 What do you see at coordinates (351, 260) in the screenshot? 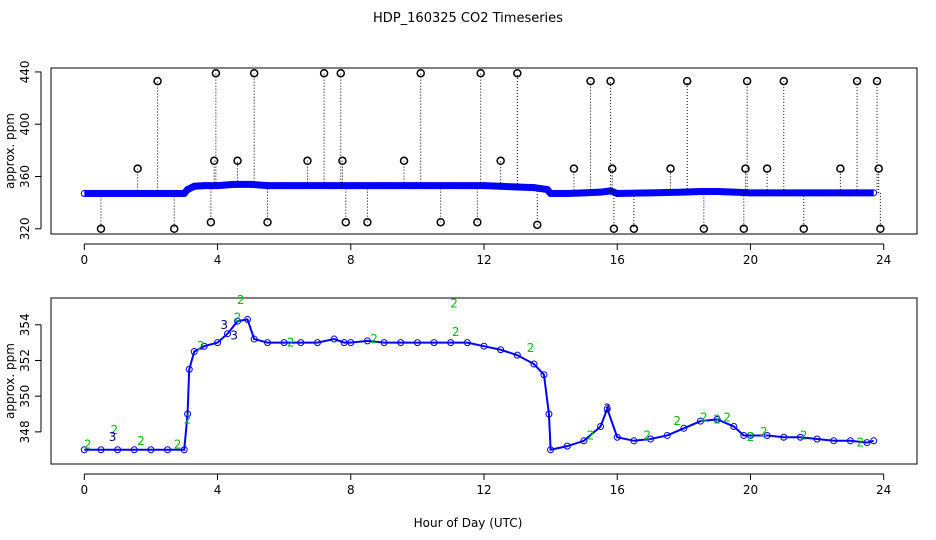
I see `top-x-tick-label: 8` at bounding box center [351, 260].